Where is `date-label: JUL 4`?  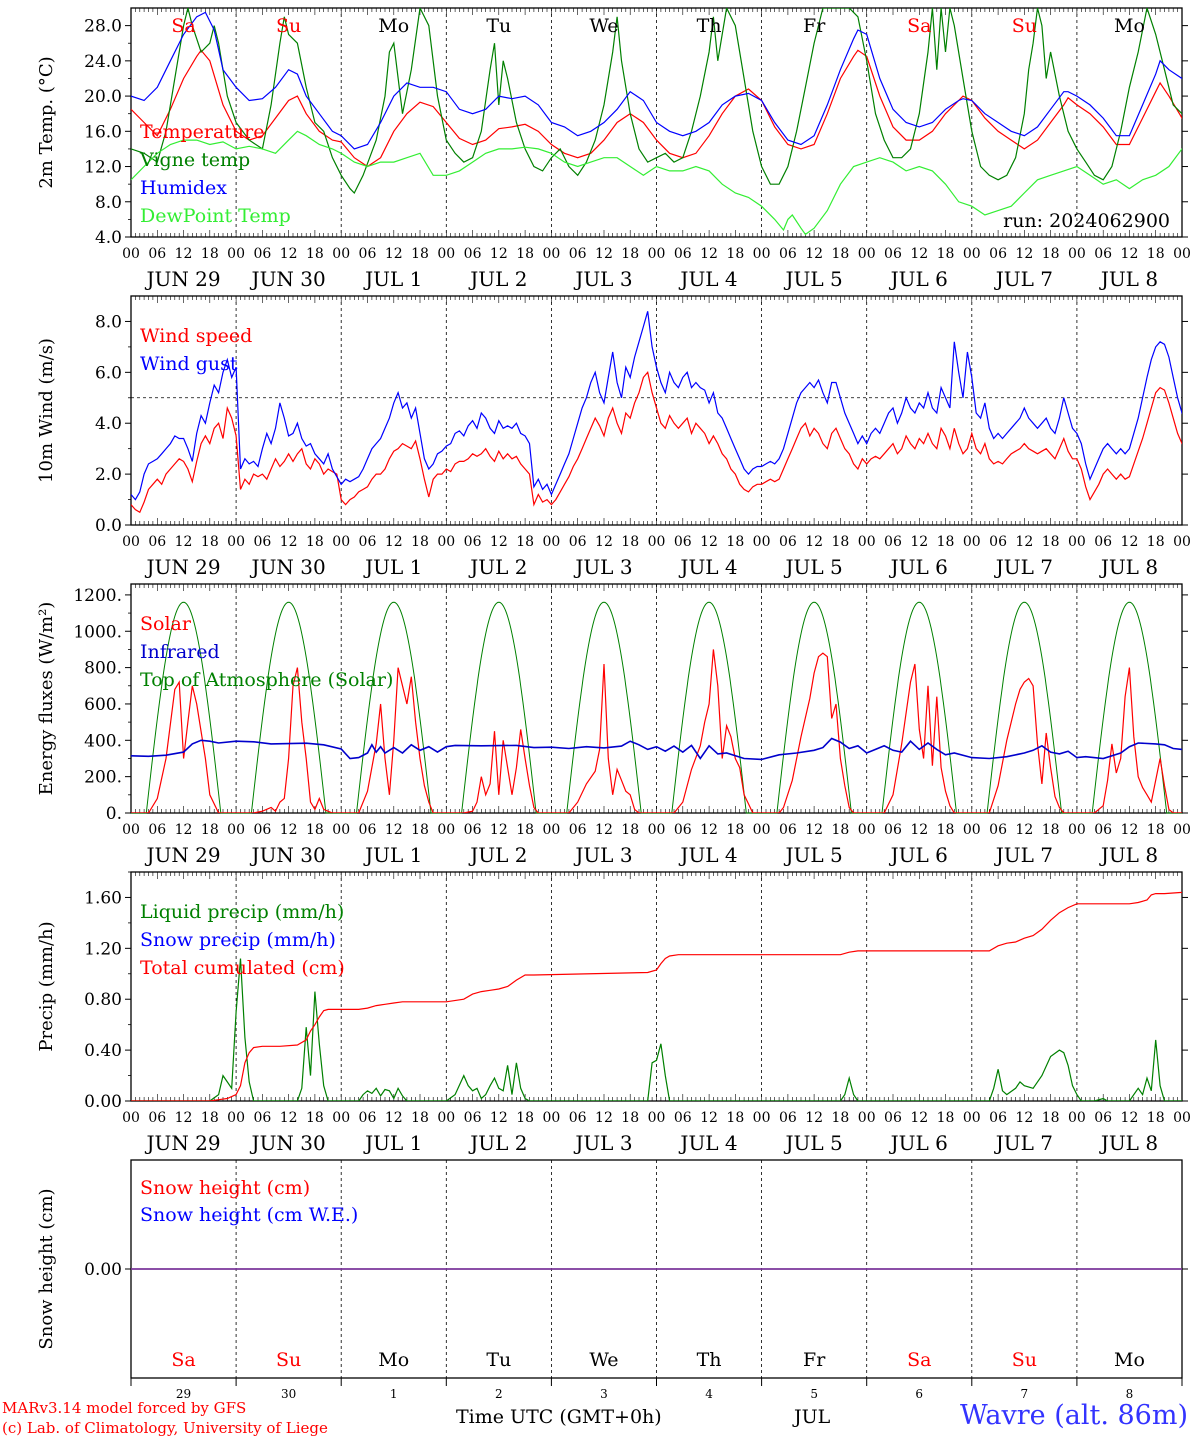 date-label: JUL 4 is located at coordinates (707, 855).